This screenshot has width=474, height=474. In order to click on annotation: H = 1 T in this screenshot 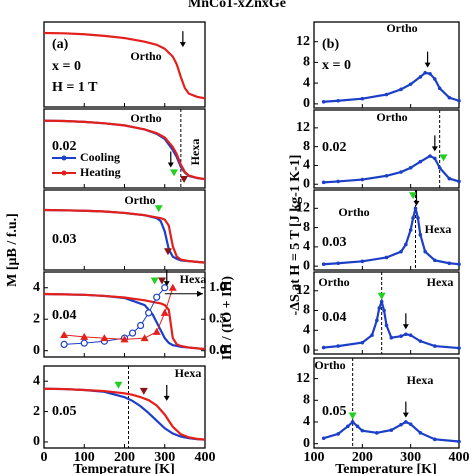, I will do `click(75, 87)`.